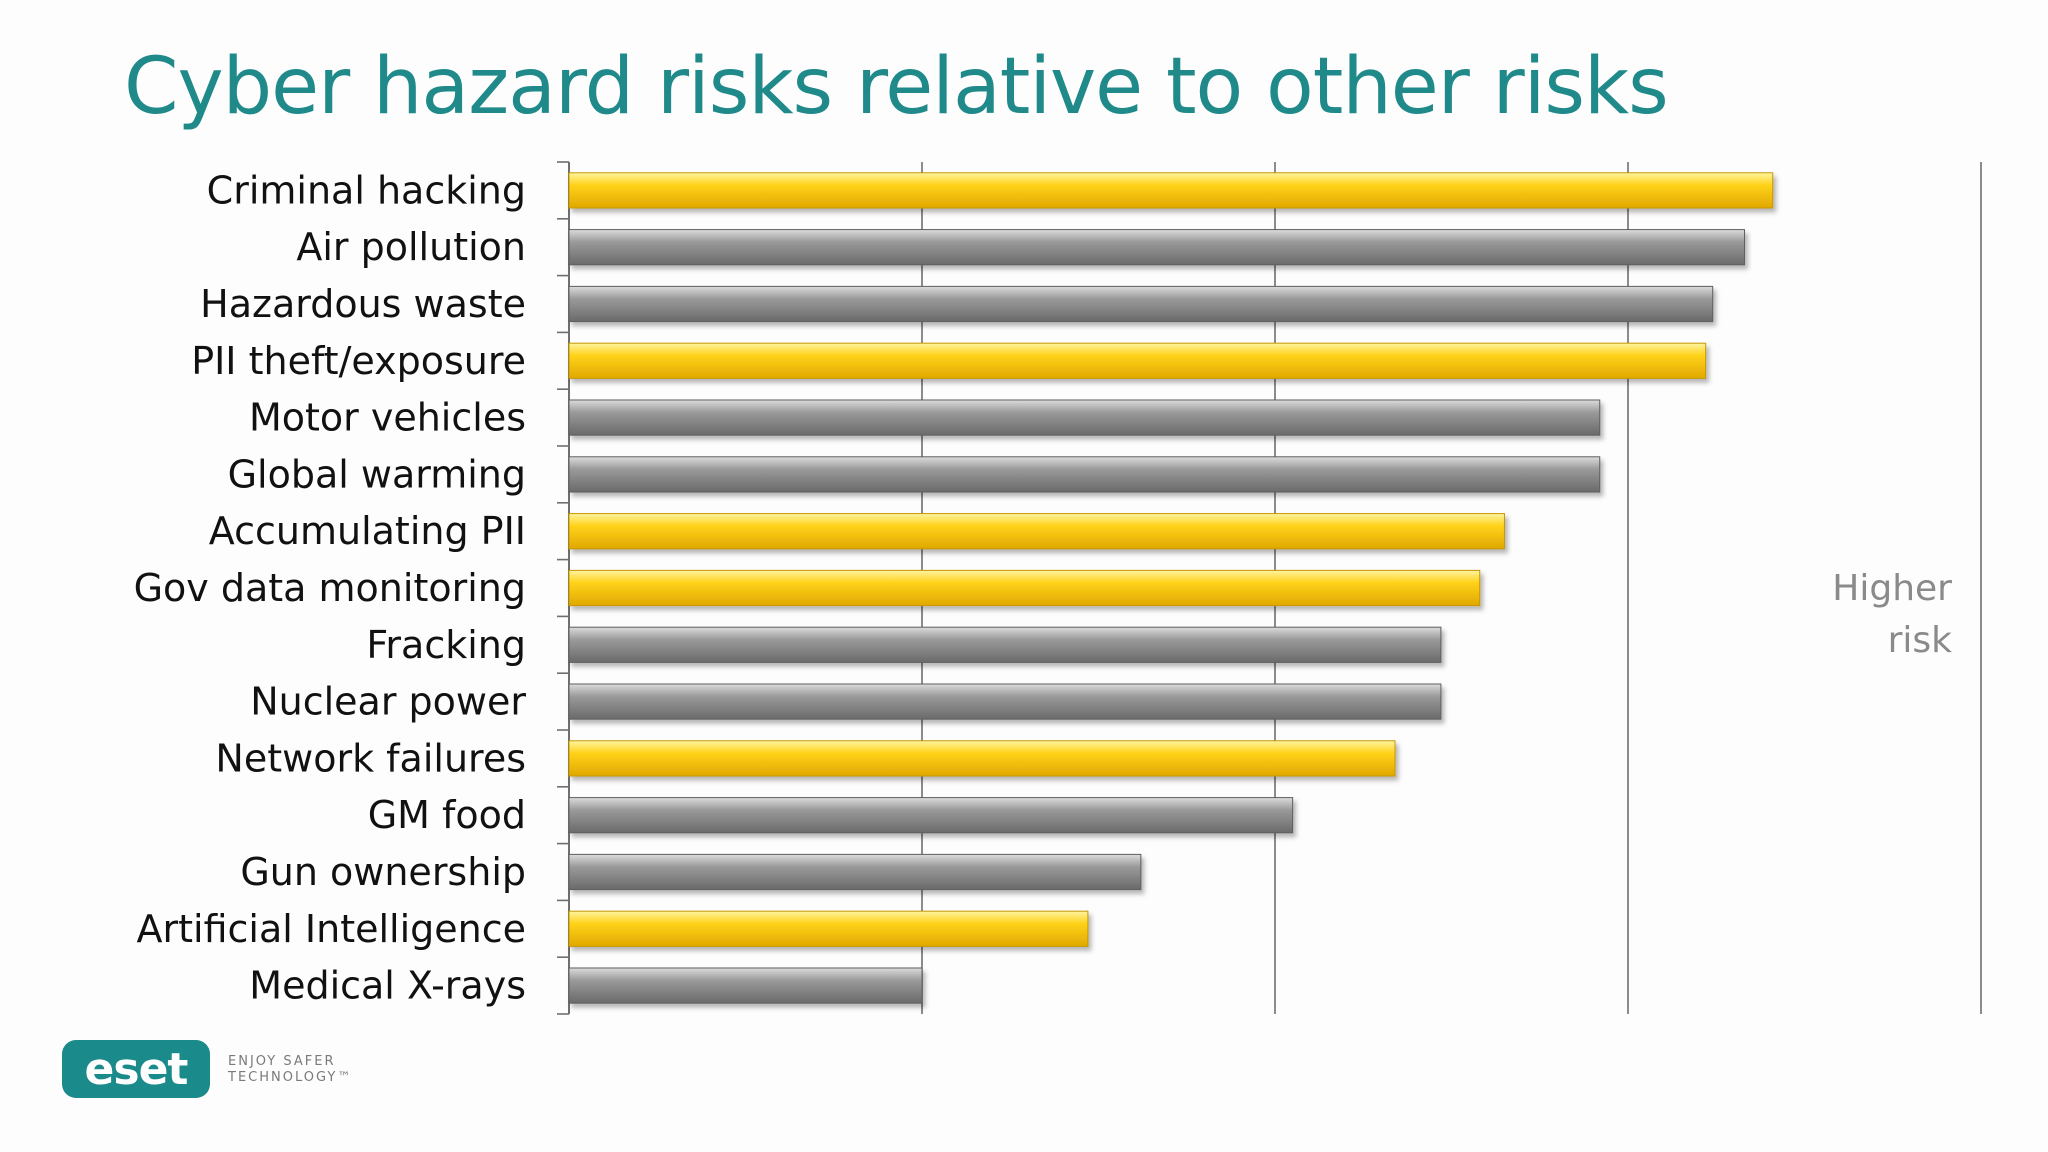 This screenshot has width=2048, height=1152. I want to click on category-label: Network failures, so click(370, 758).